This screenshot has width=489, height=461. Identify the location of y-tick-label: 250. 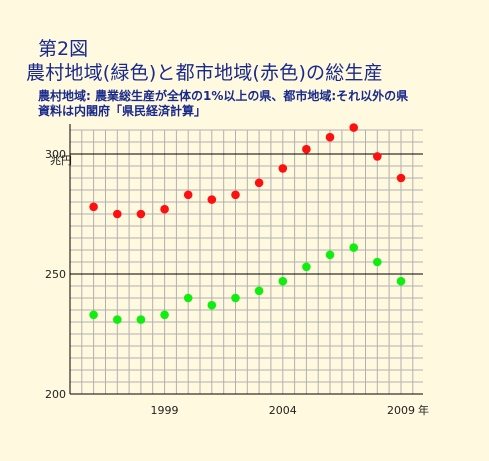
(55, 274).